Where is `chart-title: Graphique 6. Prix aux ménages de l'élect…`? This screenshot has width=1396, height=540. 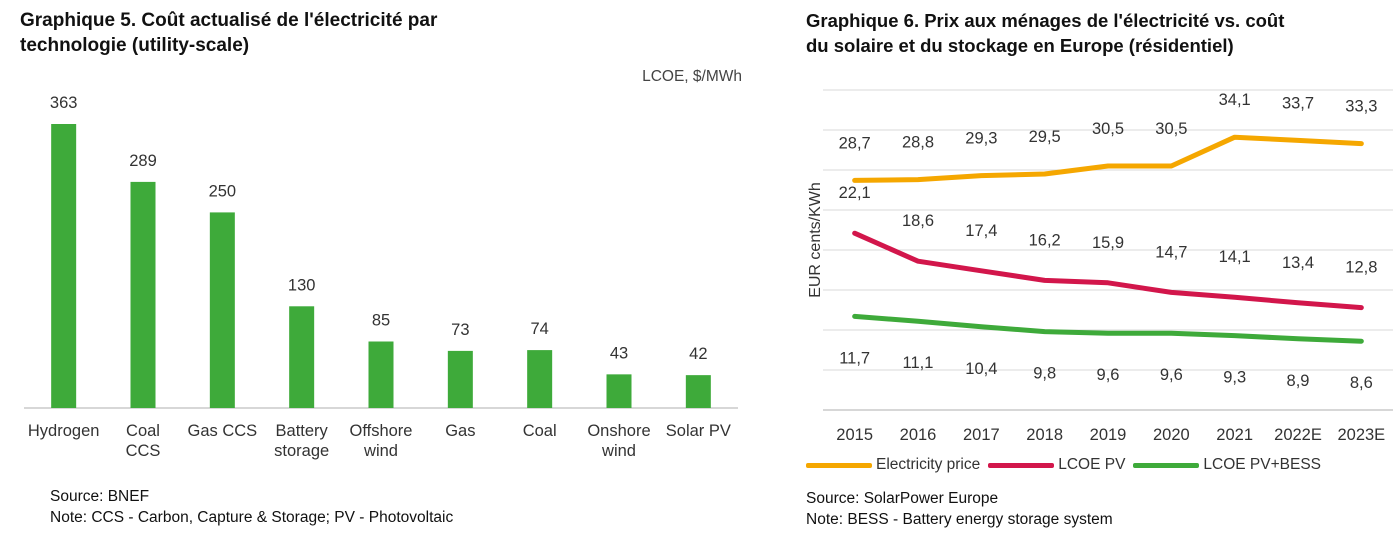
chart-title: Graphique 6. Prix aux ménages de l'élect… is located at coordinates (1045, 33).